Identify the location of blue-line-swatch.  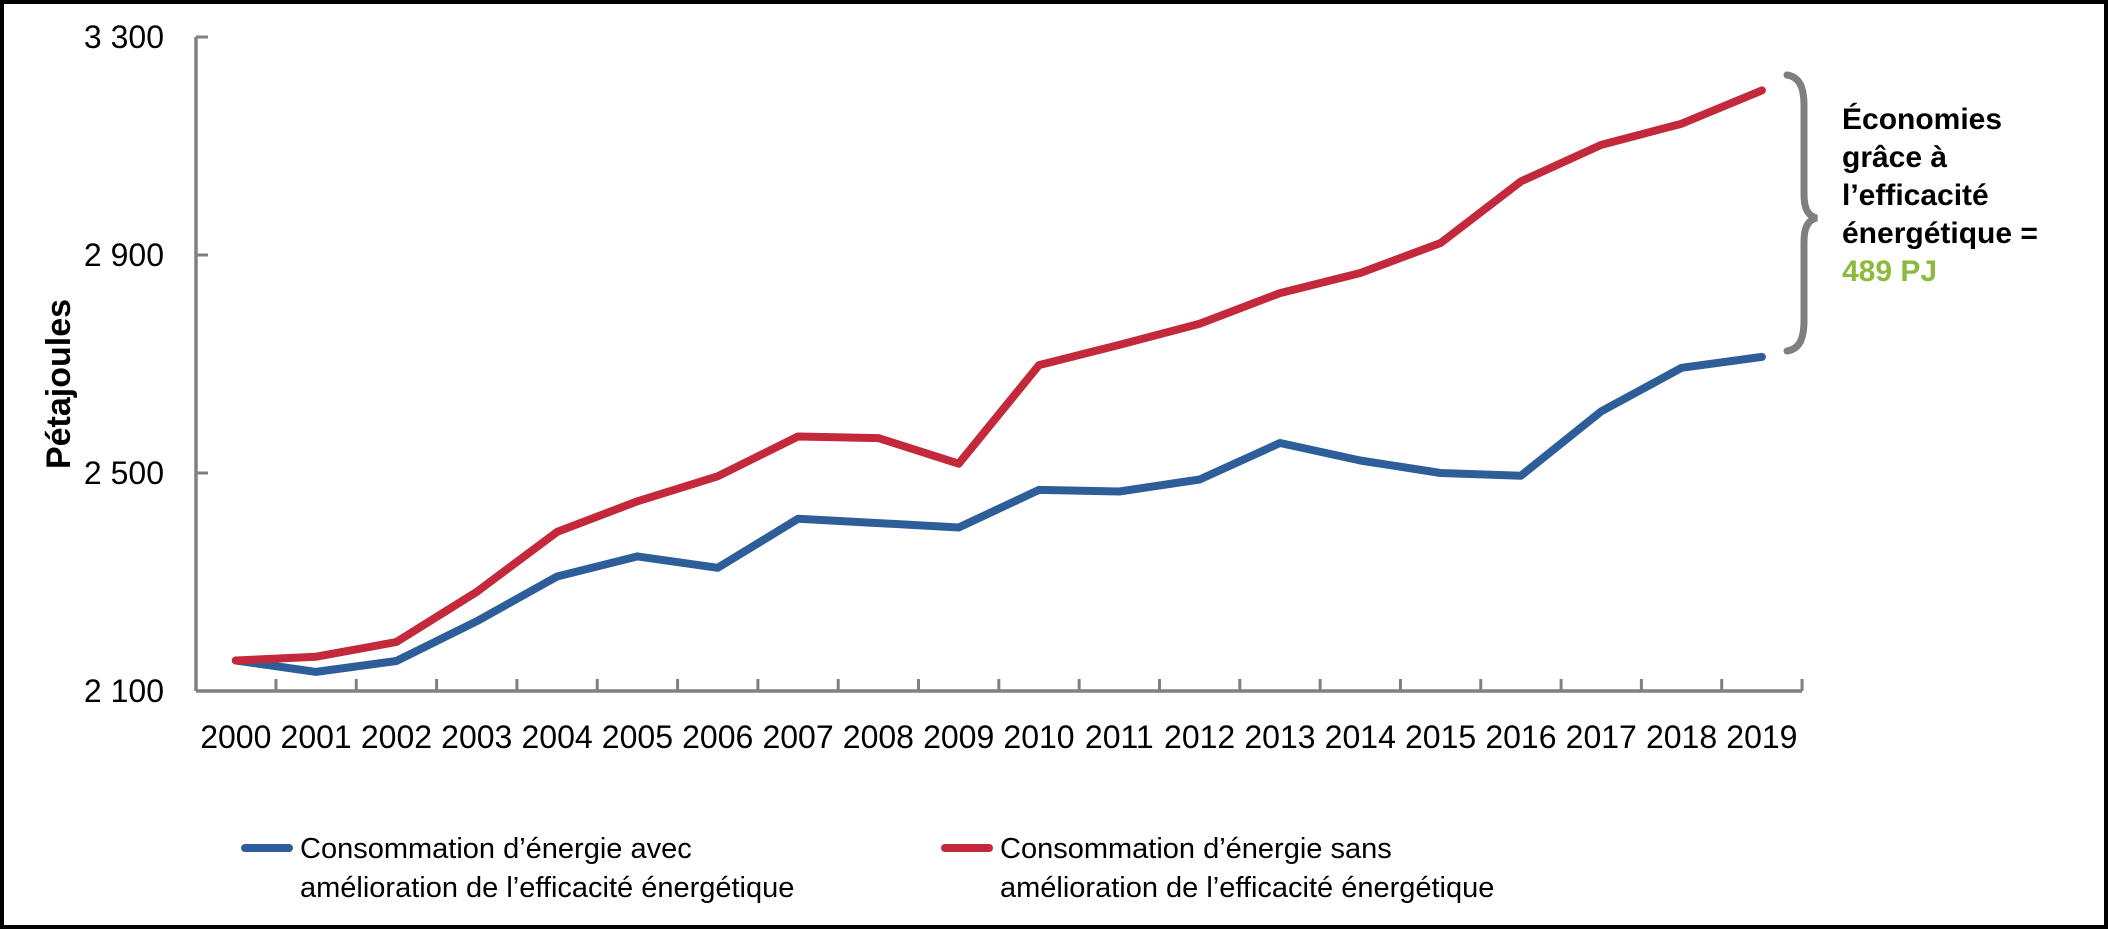
(267, 848).